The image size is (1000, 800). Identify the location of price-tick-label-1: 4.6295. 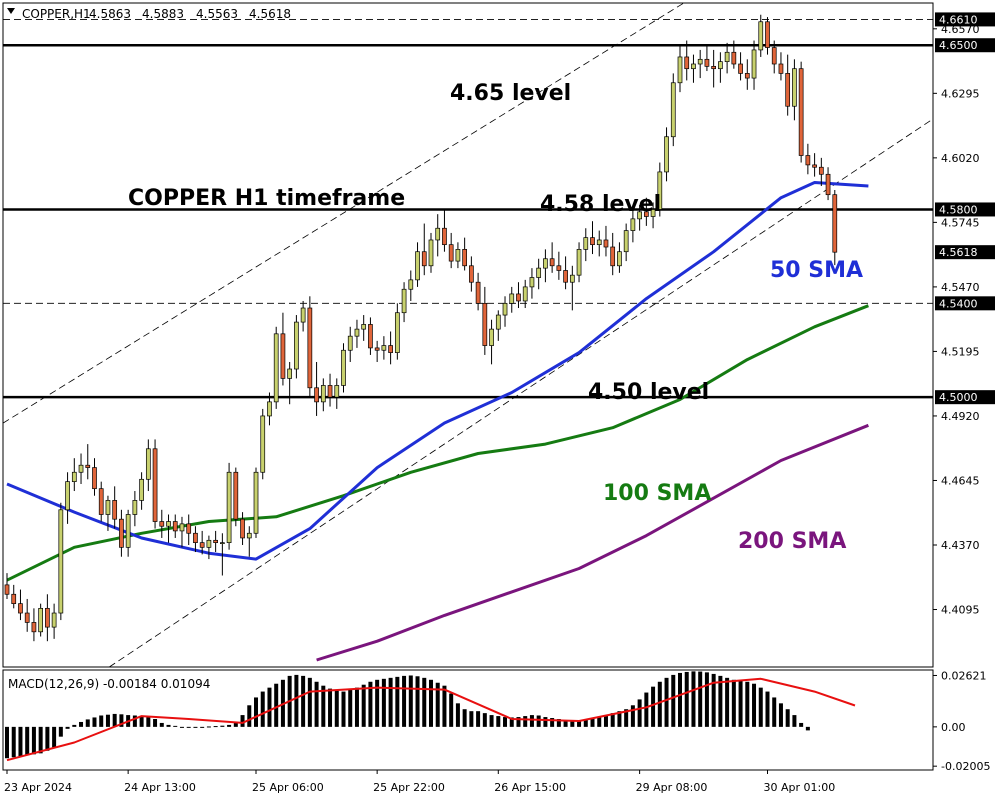
(960, 93).